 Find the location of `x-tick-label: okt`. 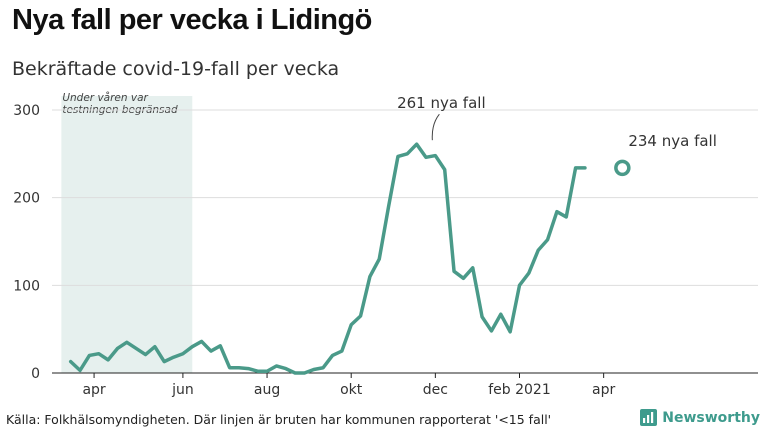

x-tick-label: okt is located at coordinates (351, 390).